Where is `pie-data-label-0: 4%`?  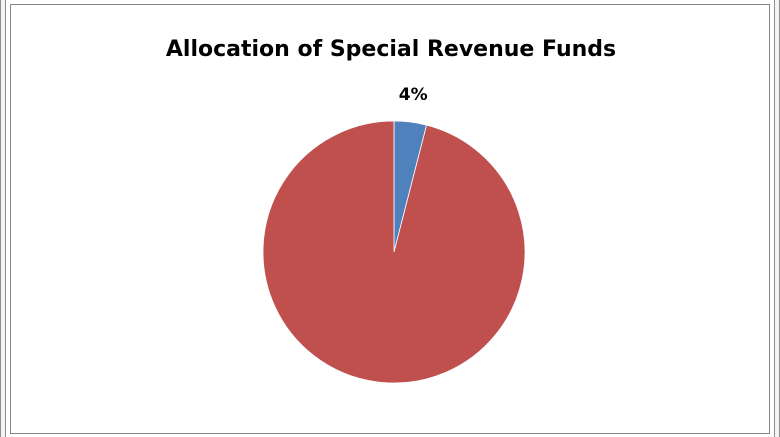 pie-data-label-0: 4% is located at coordinates (413, 95).